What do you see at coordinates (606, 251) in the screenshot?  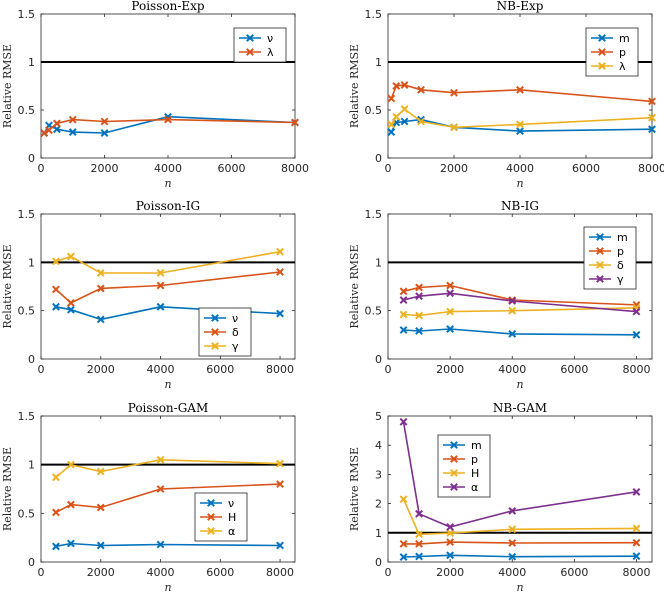 I see `legend-item: p` at bounding box center [606, 251].